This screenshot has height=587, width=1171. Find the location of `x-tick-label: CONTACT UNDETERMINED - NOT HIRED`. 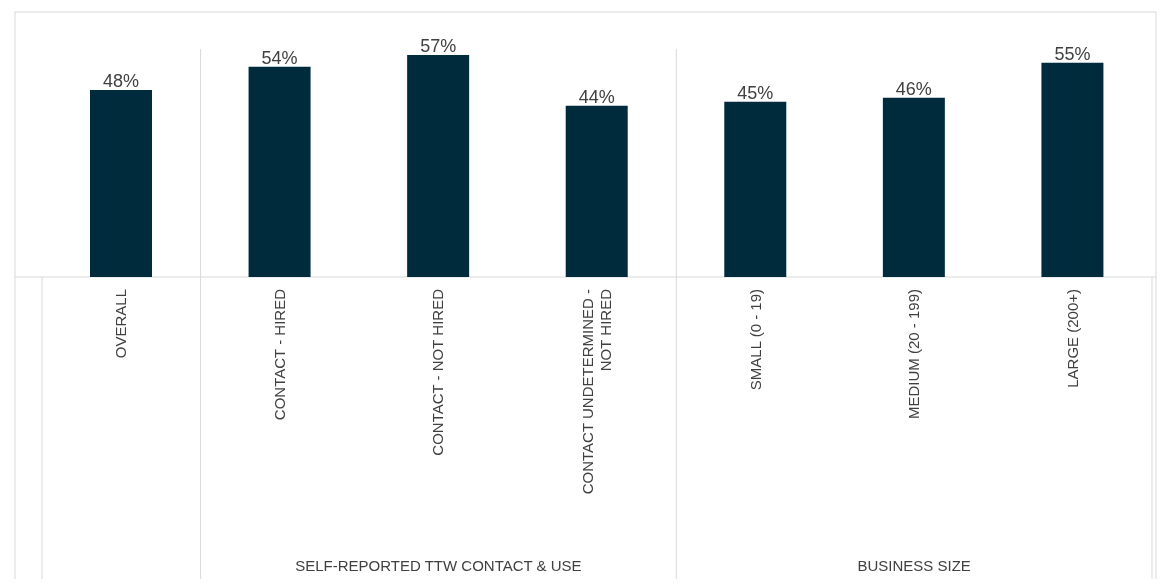

x-tick-label: CONTACT UNDETERMINED - NOT HIRED is located at coordinates (596, 391).